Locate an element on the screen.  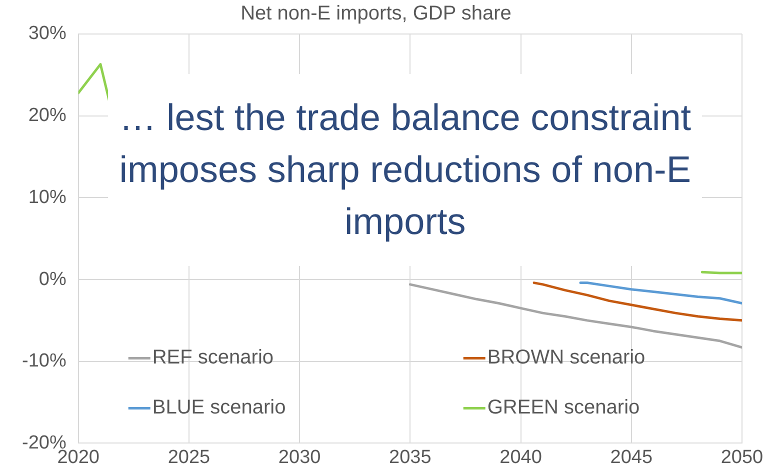
chart-title: Net non-E imports, GDP share is located at coordinates (376, 13).